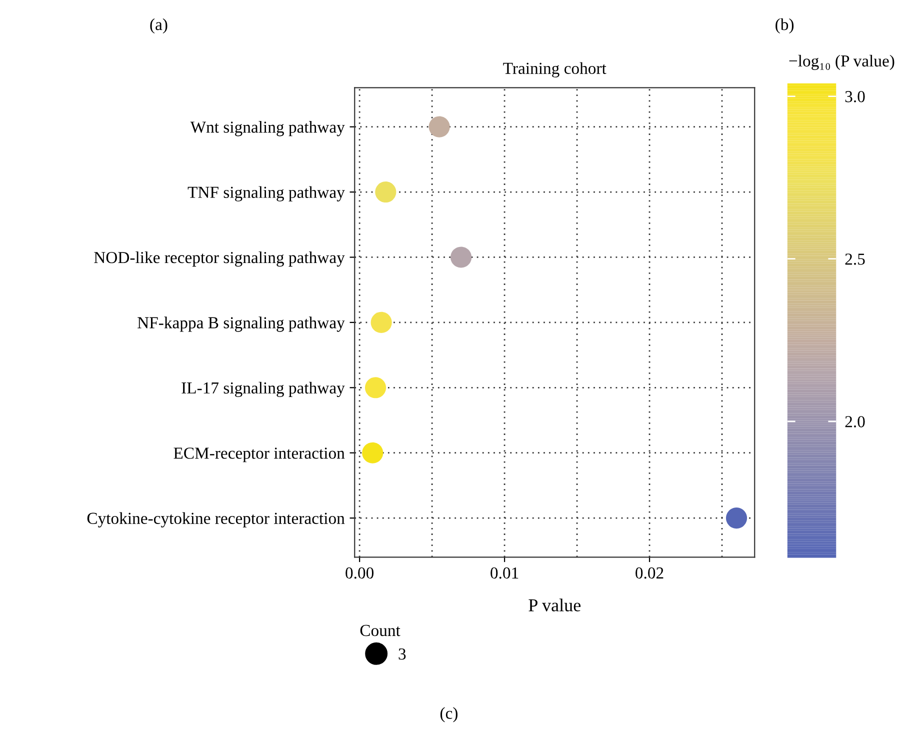 The height and width of the screenshot is (737, 907). I want to click on legend-title: Count, so click(380, 630).